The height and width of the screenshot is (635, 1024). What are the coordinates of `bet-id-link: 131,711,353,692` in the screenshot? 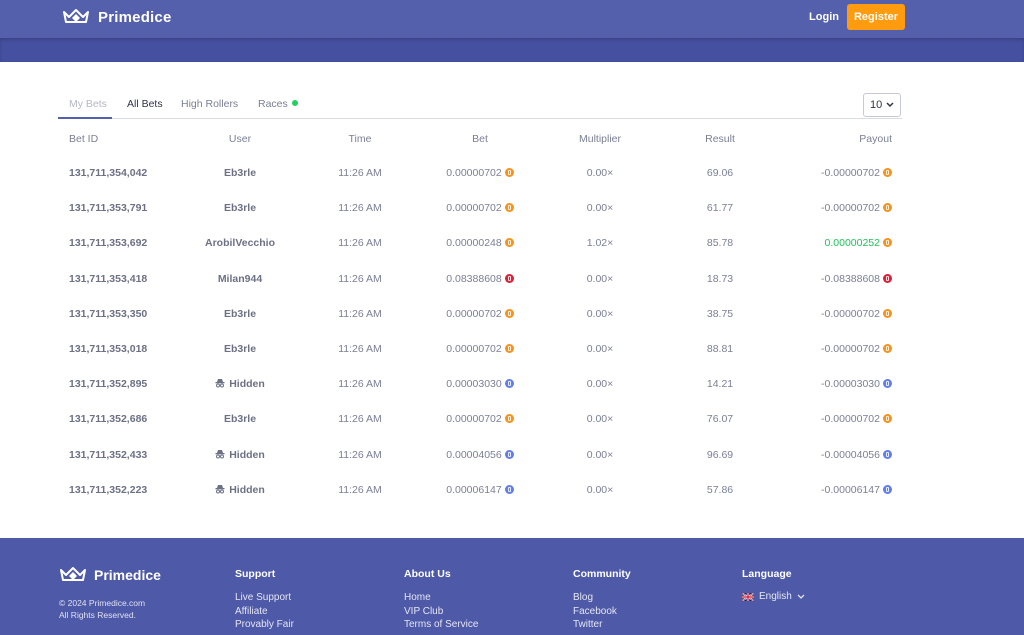 It's located at (108, 243).